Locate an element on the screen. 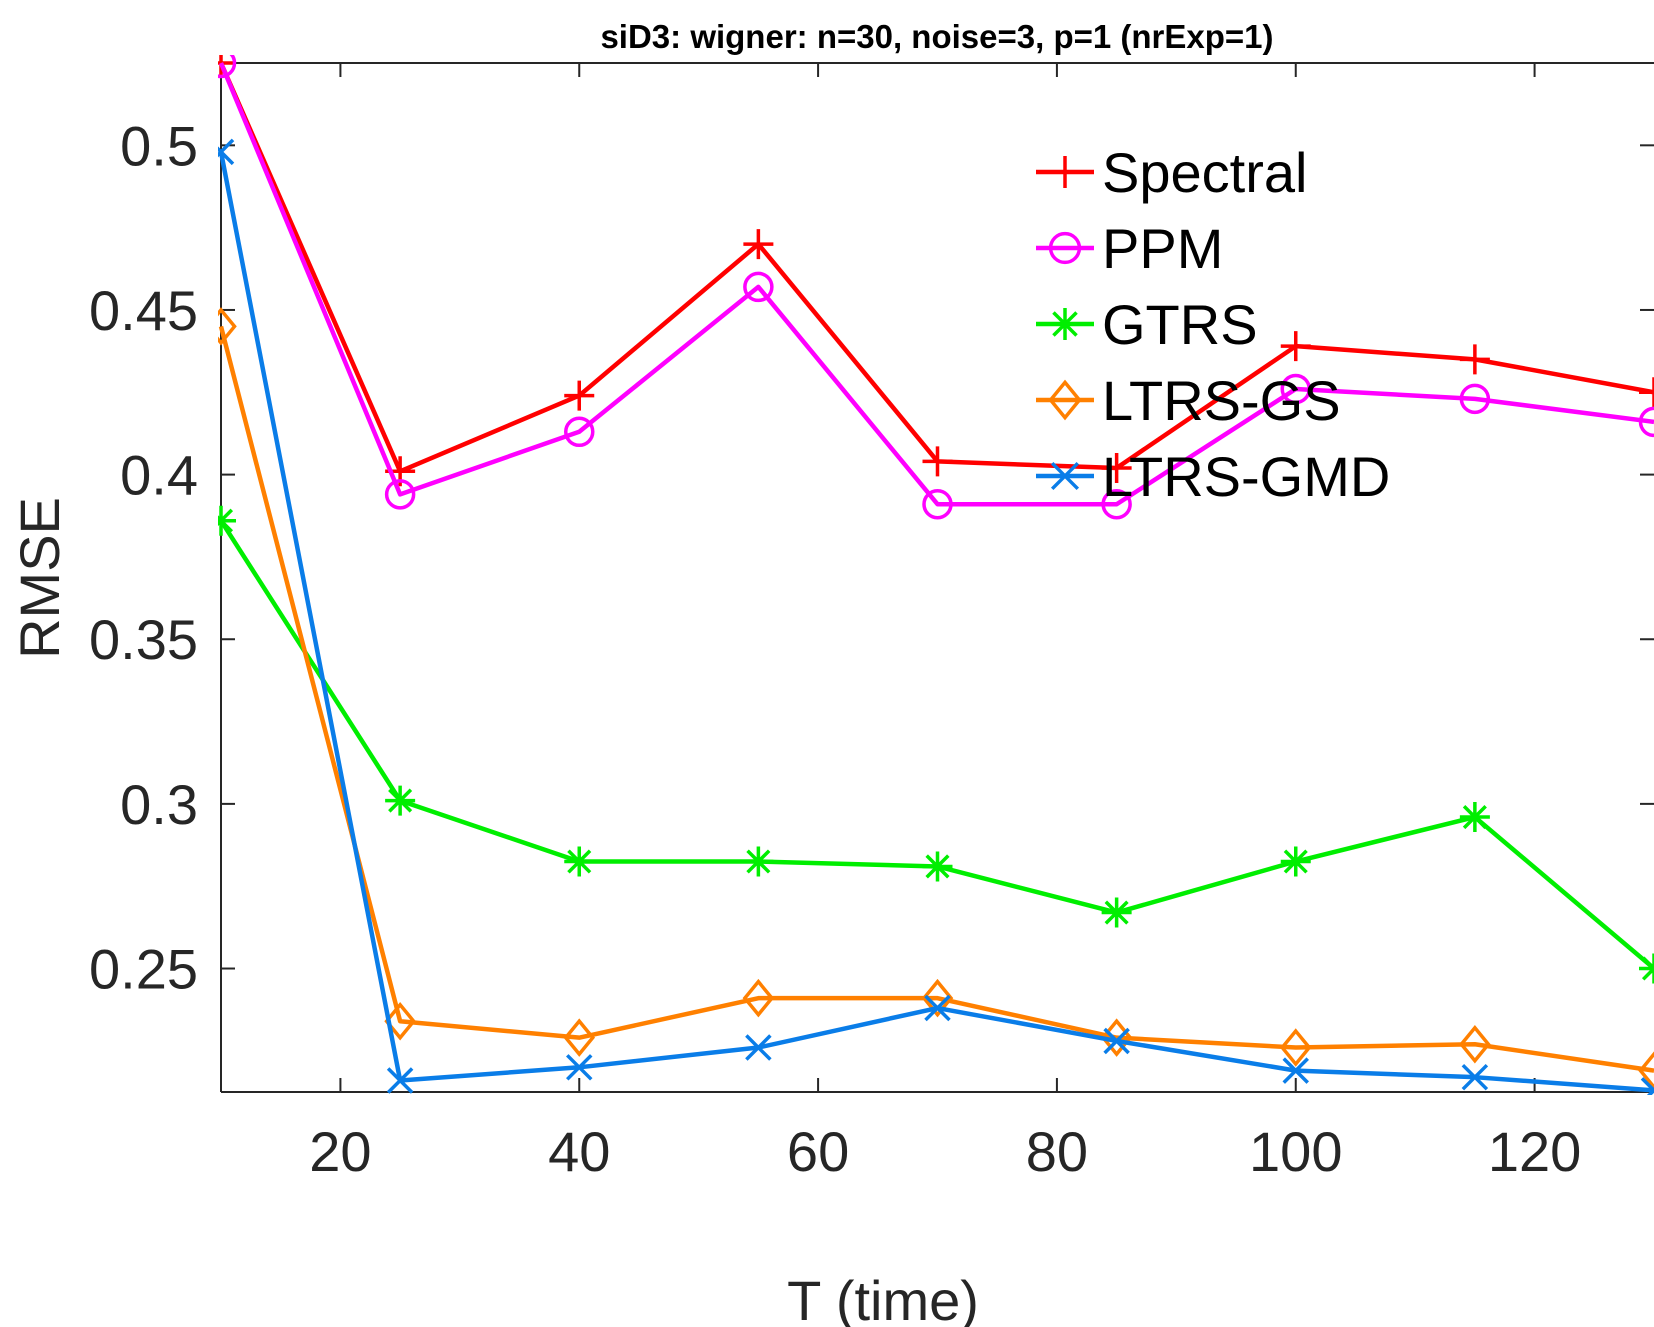  legend-label: GTRS is located at coordinates (1180, 324).